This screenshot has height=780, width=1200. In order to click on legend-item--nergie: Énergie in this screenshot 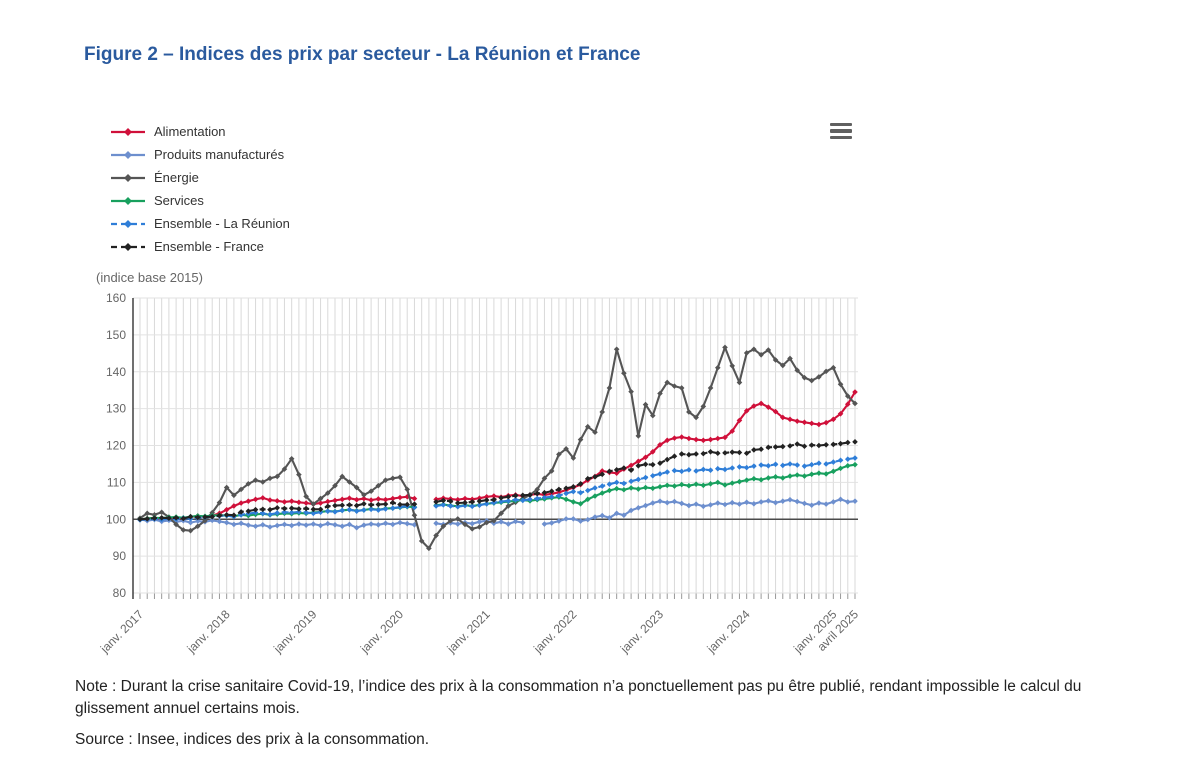, I will do `click(200, 177)`.